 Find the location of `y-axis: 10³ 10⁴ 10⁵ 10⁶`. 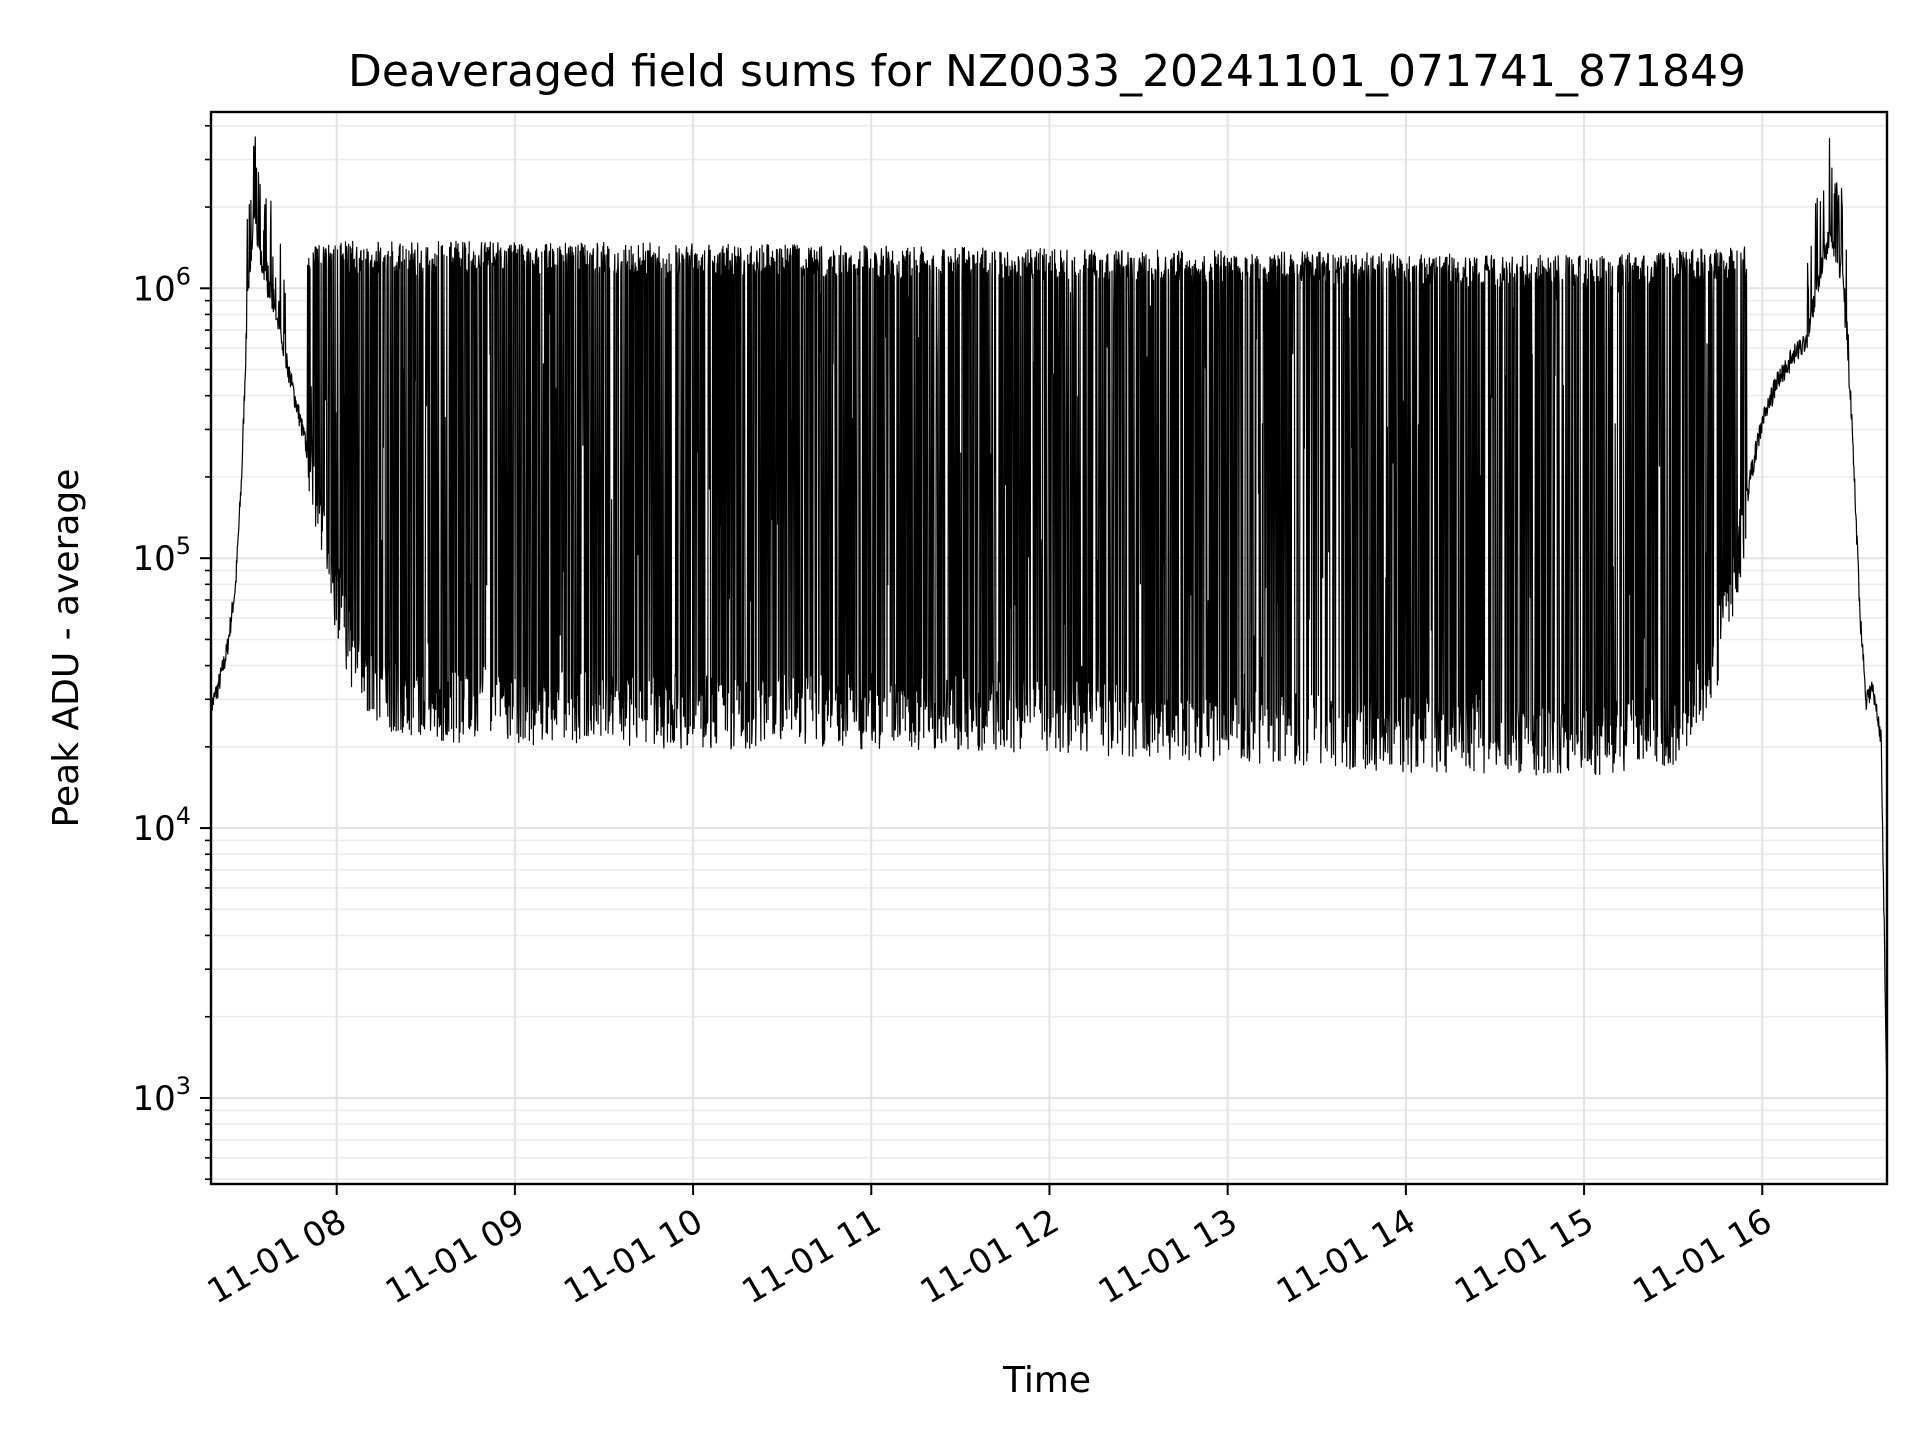

y-axis: 10³ 10⁴ 10⁵ 10⁶ is located at coordinates (171, 653).